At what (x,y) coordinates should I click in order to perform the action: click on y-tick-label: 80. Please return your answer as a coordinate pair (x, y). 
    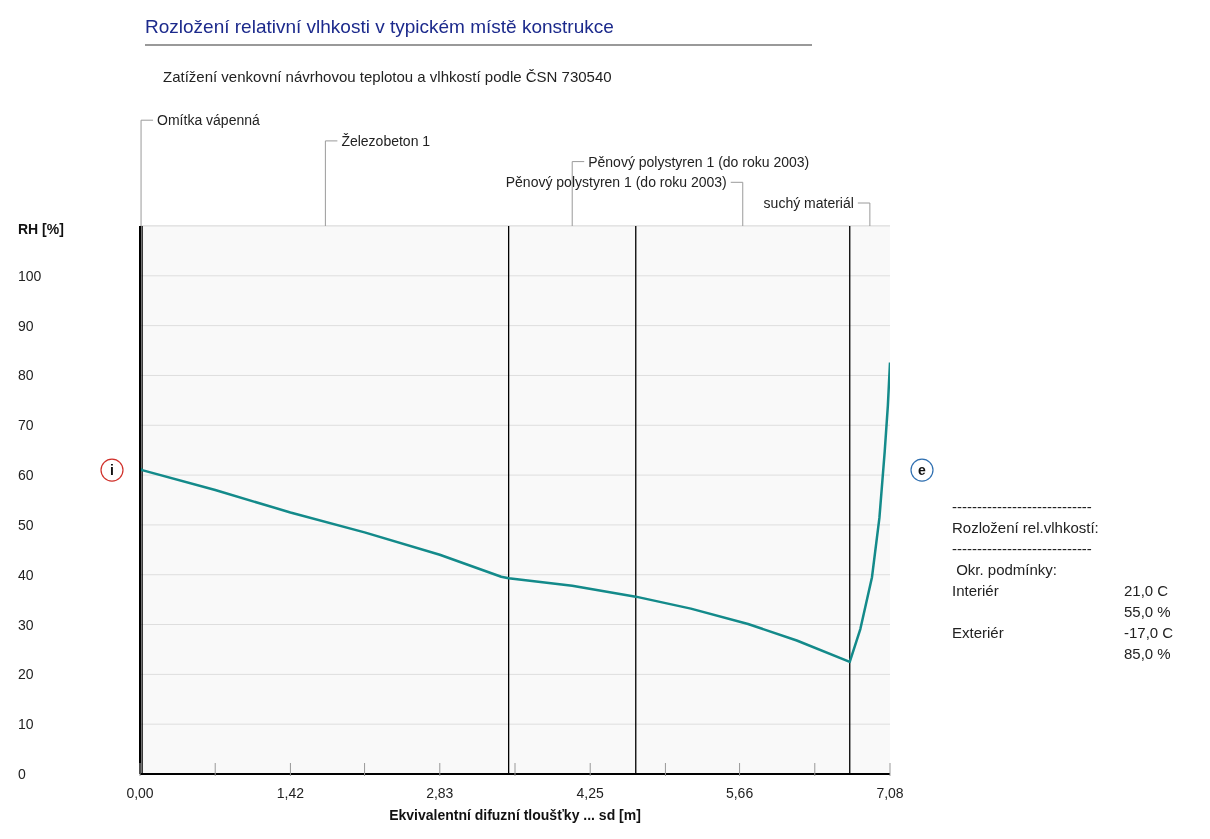
    Looking at the image, I should click on (26, 375).